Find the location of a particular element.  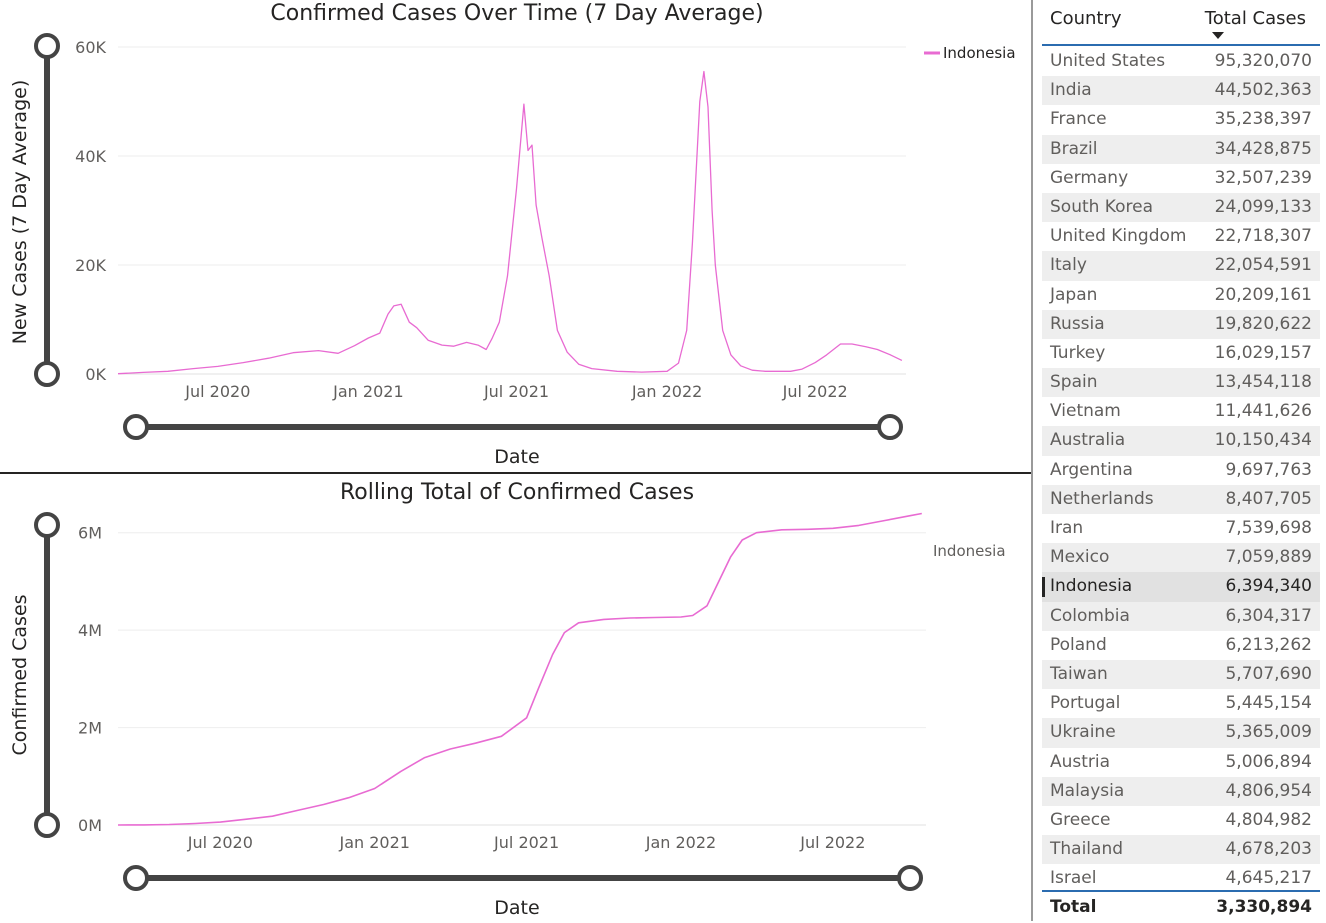

total-cases-cell: 6,394,340 is located at coordinates (1268, 586).